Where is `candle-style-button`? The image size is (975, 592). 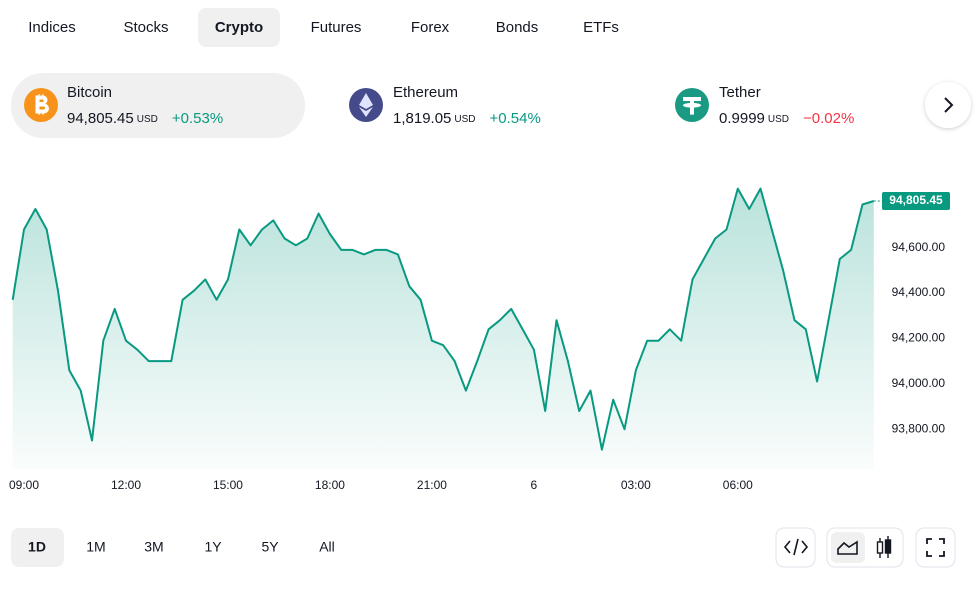 candle-style-button is located at coordinates (884, 547).